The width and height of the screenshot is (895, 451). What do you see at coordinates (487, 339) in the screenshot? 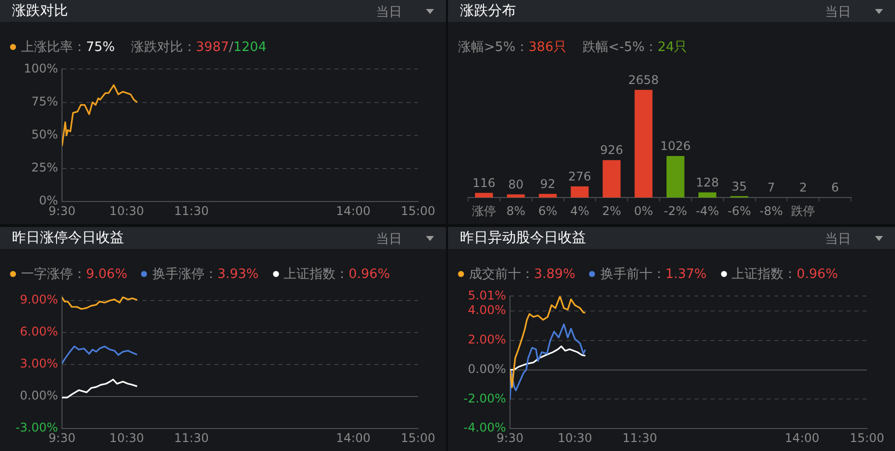
I see `y-tick-label: 2.00%` at bounding box center [487, 339].